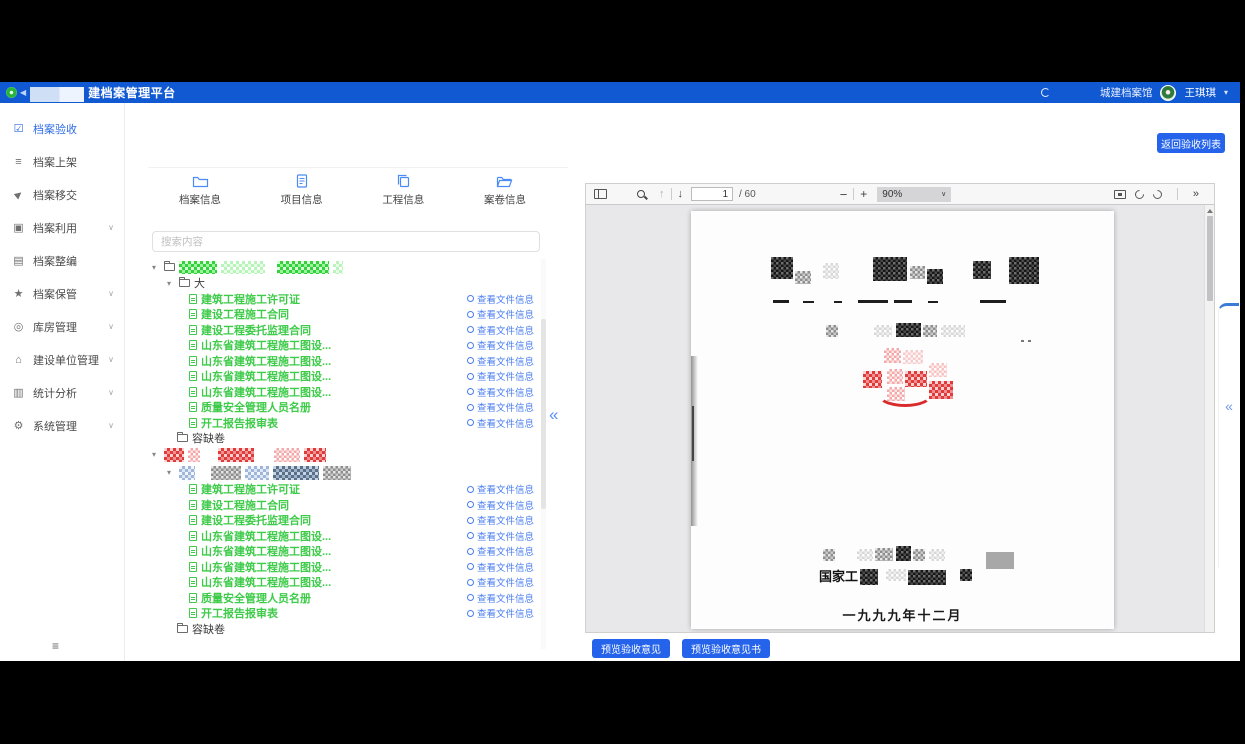  Describe the element at coordinates (631, 648) in the screenshot. I see `preview-acceptance-opinion-button: 预览验收意见` at that location.